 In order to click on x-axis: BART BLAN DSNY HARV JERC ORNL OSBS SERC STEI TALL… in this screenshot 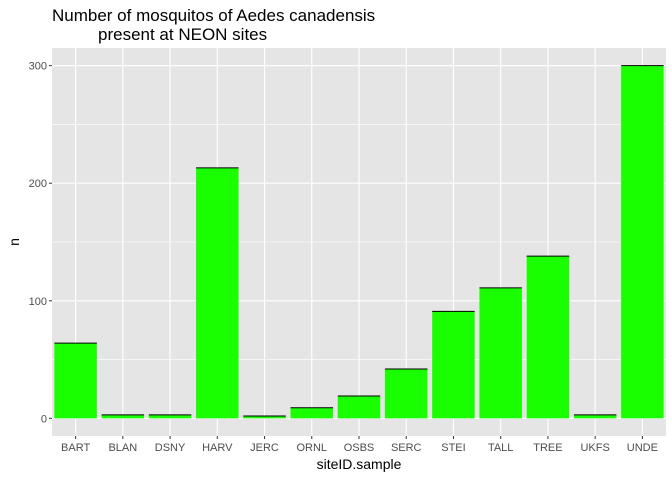, I will do `click(359, 445)`.